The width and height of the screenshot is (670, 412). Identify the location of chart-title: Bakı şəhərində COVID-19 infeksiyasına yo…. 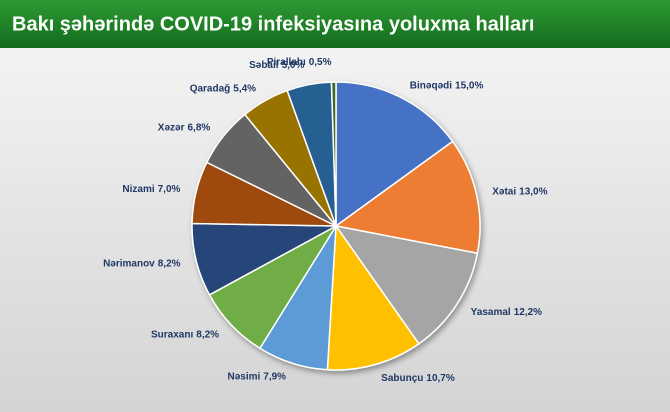
(273, 24).